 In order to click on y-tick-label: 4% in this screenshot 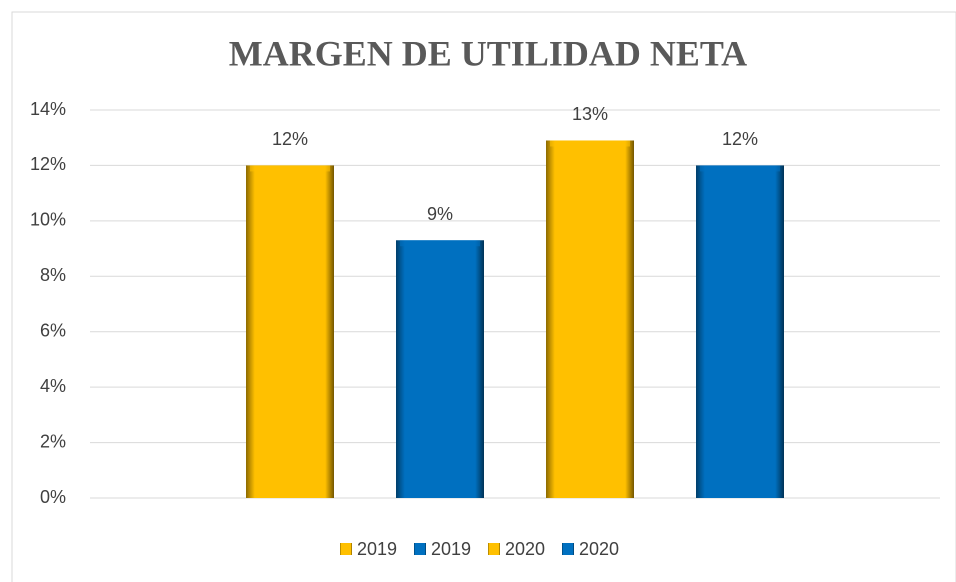, I will do `click(53, 386)`.